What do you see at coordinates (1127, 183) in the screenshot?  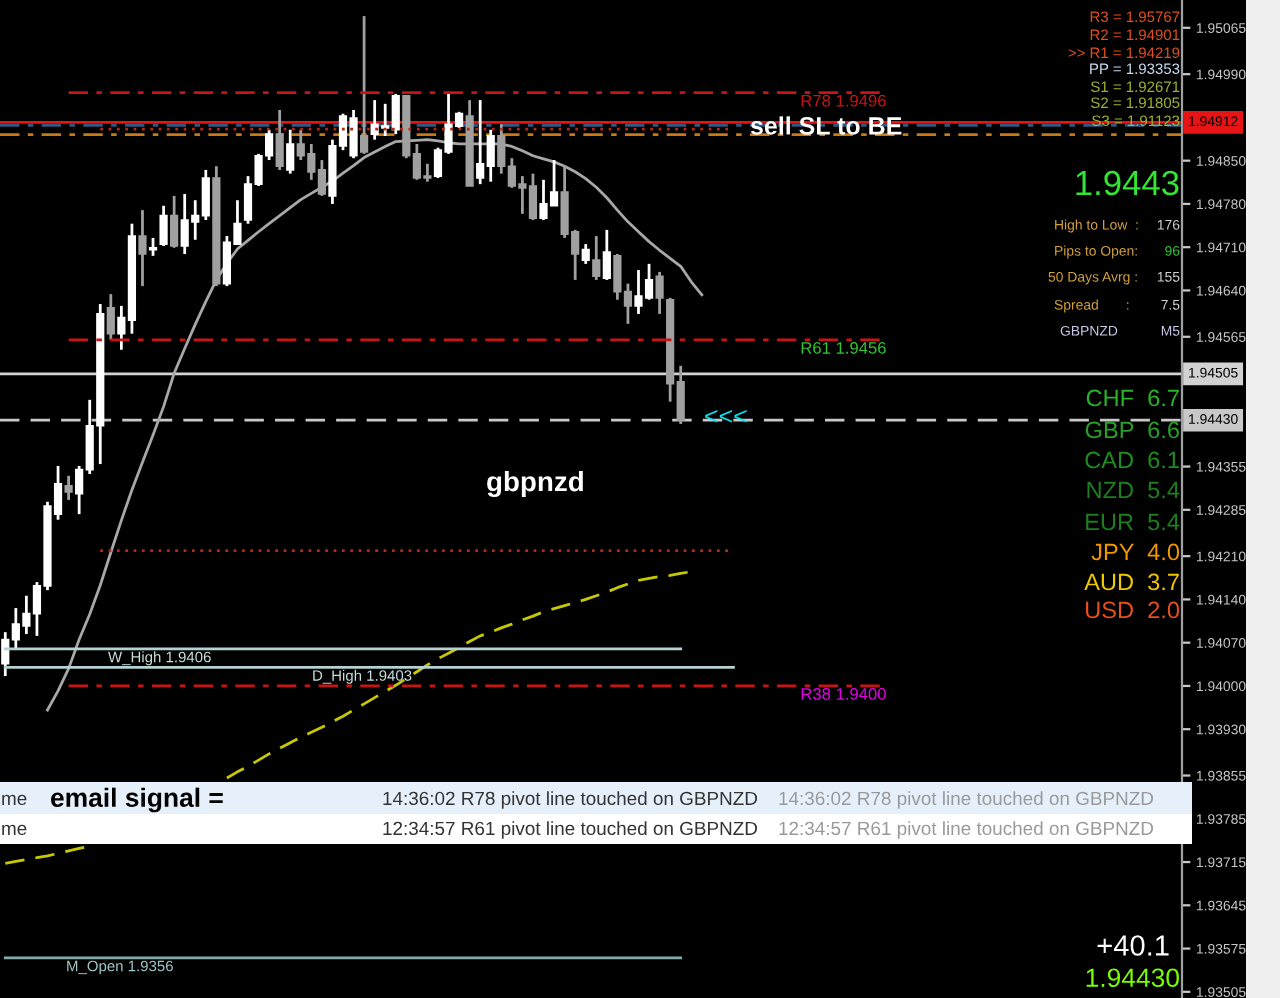 I see `annotation: 1.9443` at bounding box center [1127, 183].